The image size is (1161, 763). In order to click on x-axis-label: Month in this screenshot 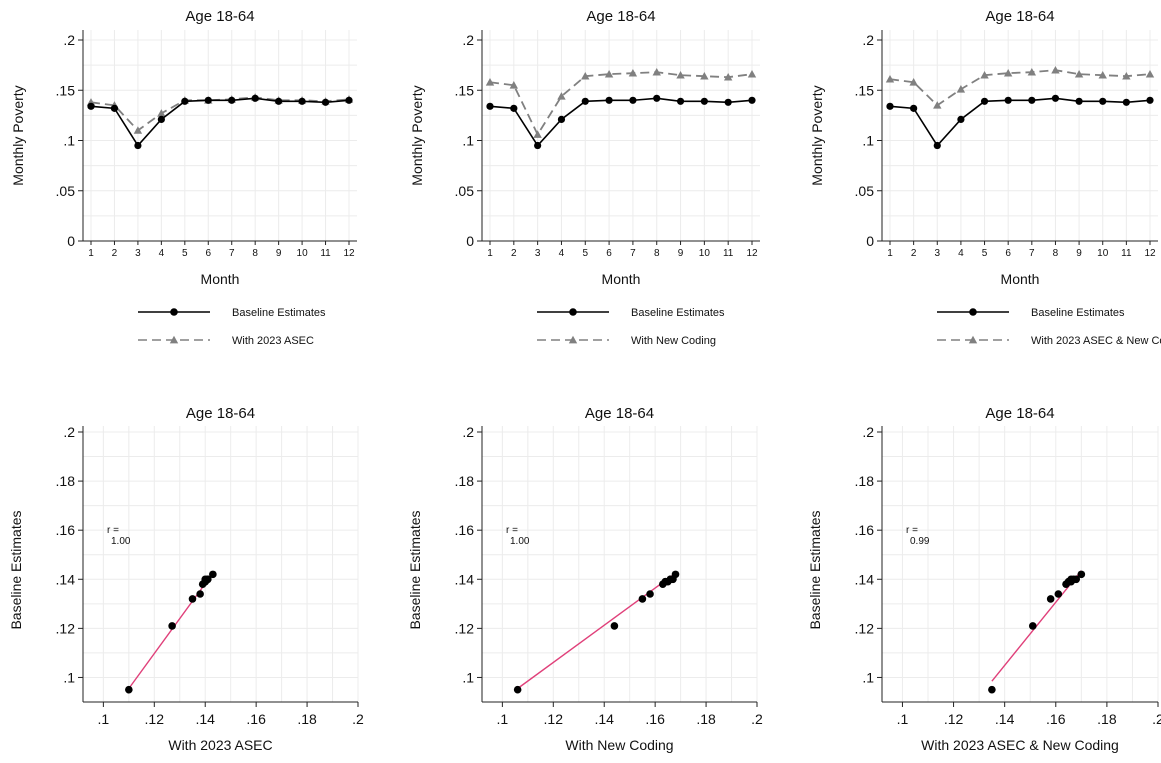, I will do `click(1020, 279)`.